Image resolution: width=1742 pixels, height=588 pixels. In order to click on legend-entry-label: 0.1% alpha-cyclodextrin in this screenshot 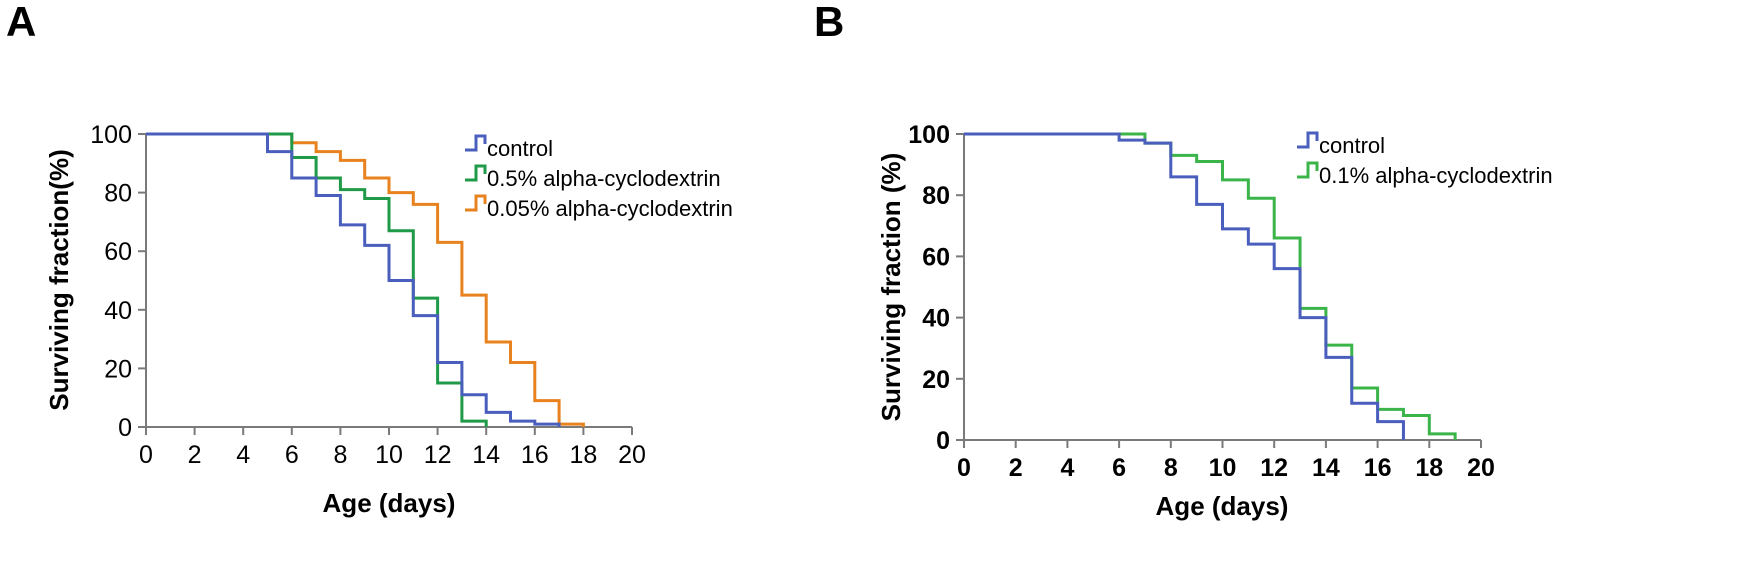, I will do `click(1436, 175)`.